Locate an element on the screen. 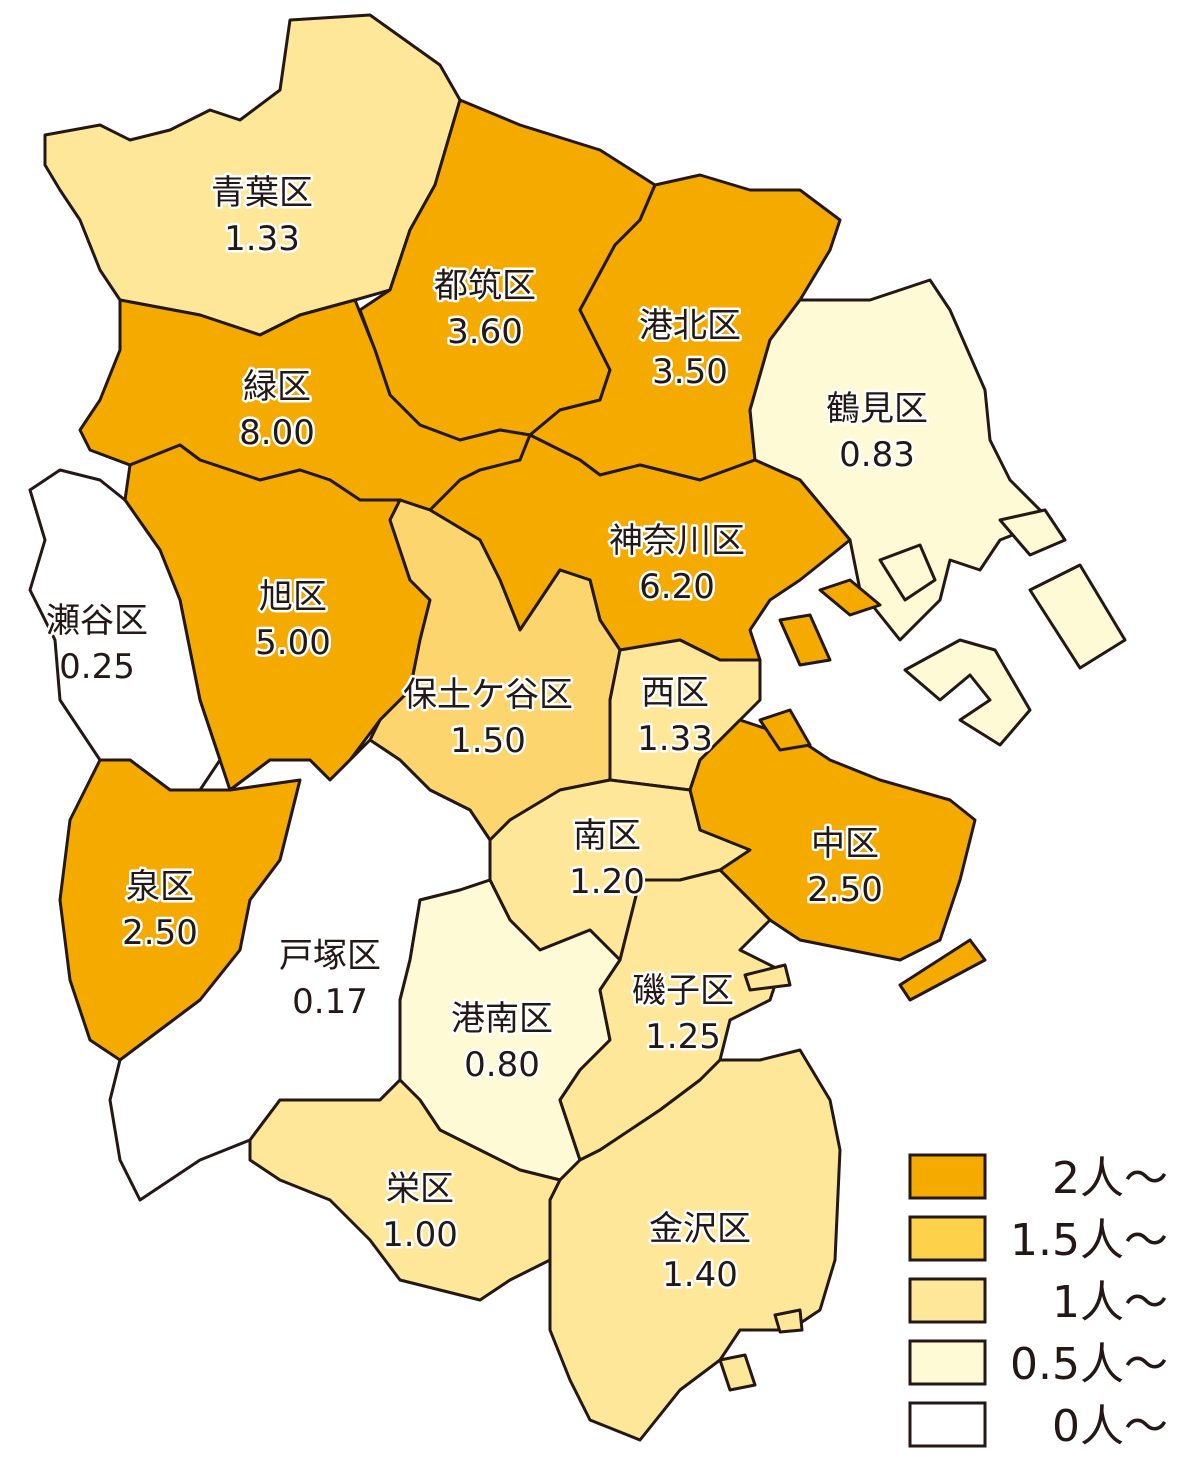 Image resolution: width=1200 pixels, height=1467 pixels. ward-value-label: 0.17 is located at coordinates (330, 1002).